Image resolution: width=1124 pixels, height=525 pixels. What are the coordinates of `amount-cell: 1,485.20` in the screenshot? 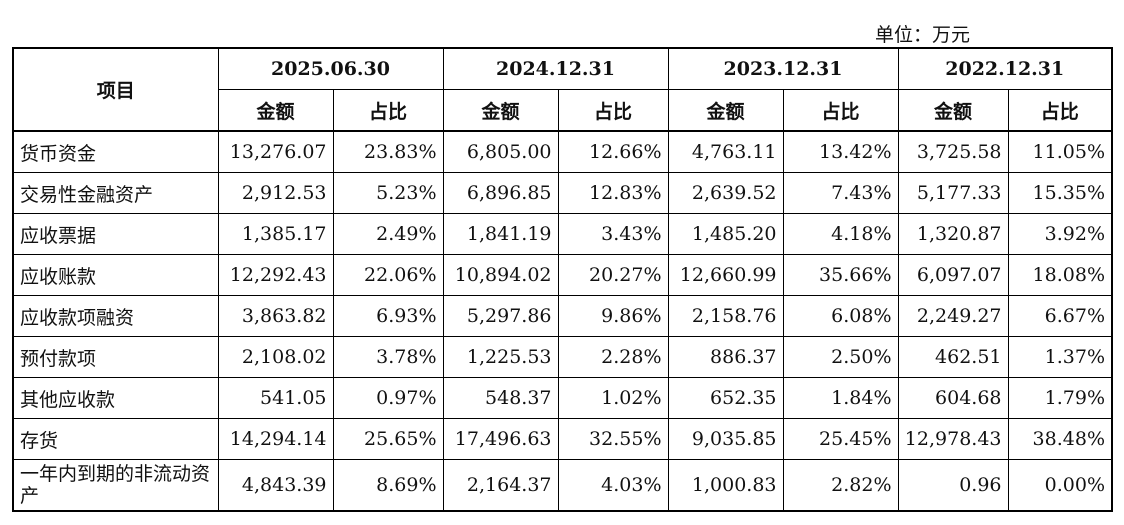 It's located at (725, 234).